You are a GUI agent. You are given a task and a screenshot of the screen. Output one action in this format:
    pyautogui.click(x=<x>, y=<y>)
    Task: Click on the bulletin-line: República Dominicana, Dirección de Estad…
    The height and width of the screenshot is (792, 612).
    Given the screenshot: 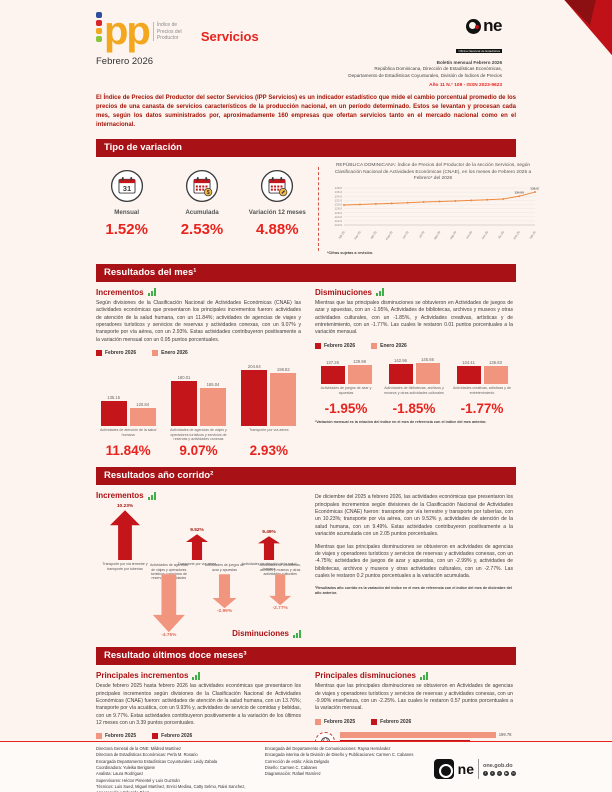 What is the action you would take?
    pyautogui.click(x=438, y=69)
    